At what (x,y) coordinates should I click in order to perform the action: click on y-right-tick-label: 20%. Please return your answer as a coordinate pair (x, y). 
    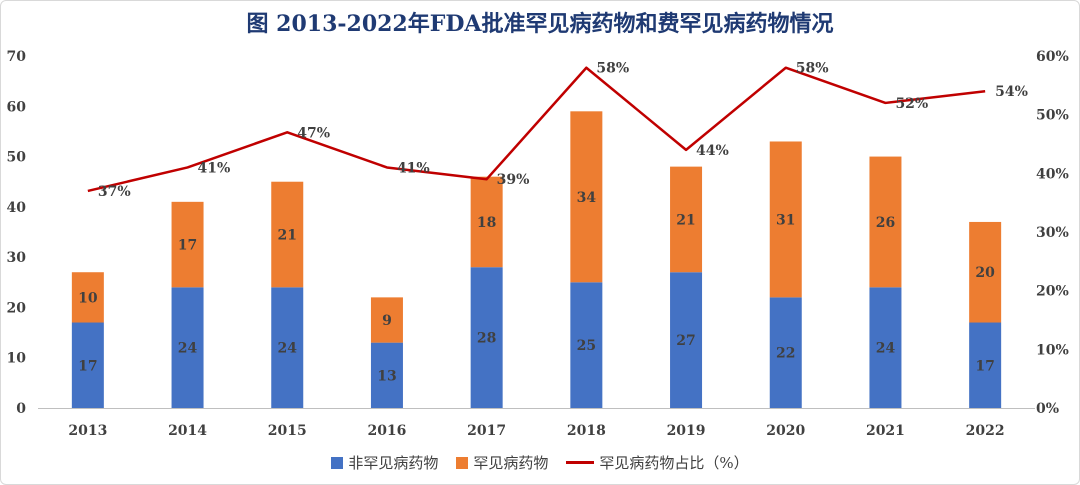
    Looking at the image, I should click on (1052, 292).